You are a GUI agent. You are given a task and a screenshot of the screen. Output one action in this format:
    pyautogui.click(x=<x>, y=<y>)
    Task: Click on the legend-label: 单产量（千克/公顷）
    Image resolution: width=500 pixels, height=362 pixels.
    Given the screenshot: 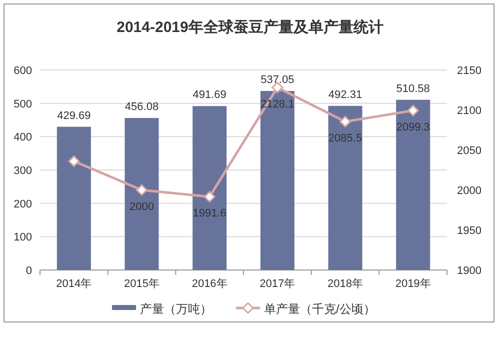 What is the action you would take?
    pyautogui.click(x=320, y=309)
    